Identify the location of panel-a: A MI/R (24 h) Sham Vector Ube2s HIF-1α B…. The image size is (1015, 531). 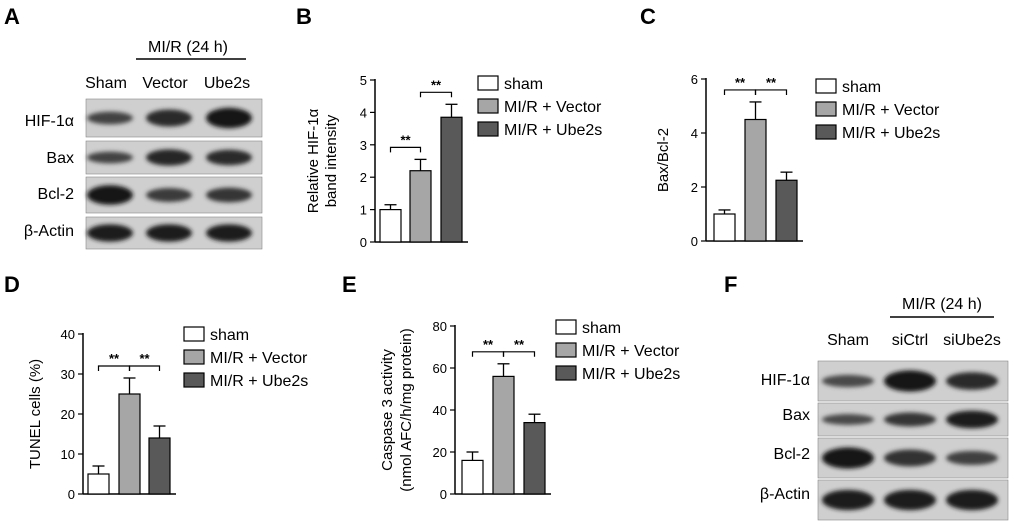
(133, 127).